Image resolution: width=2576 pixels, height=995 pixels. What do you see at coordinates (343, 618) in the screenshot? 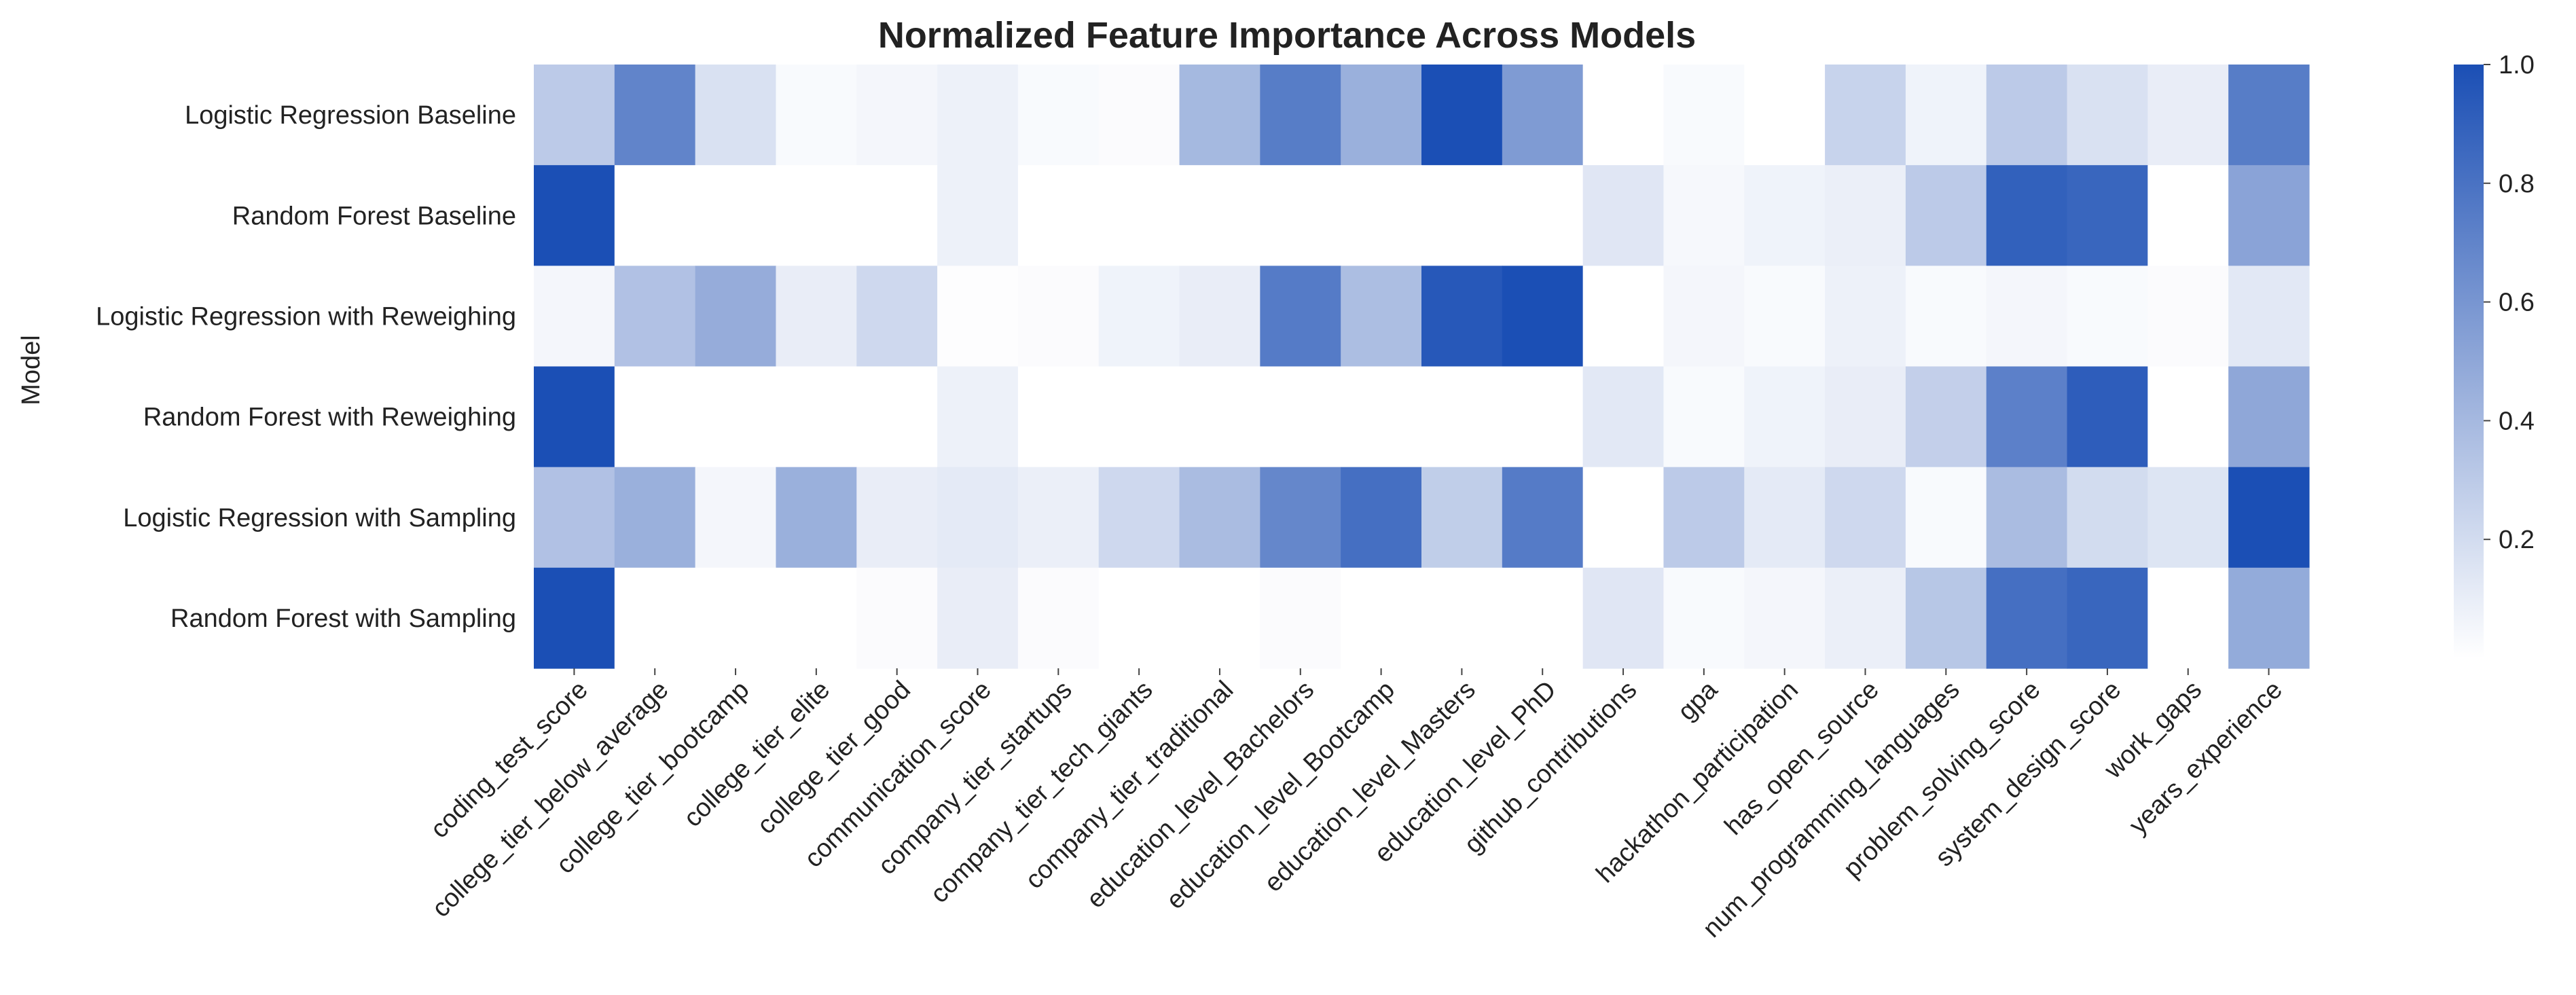
I see `row-tick-label: Random Forest with Sampling` at bounding box center [343, 618].